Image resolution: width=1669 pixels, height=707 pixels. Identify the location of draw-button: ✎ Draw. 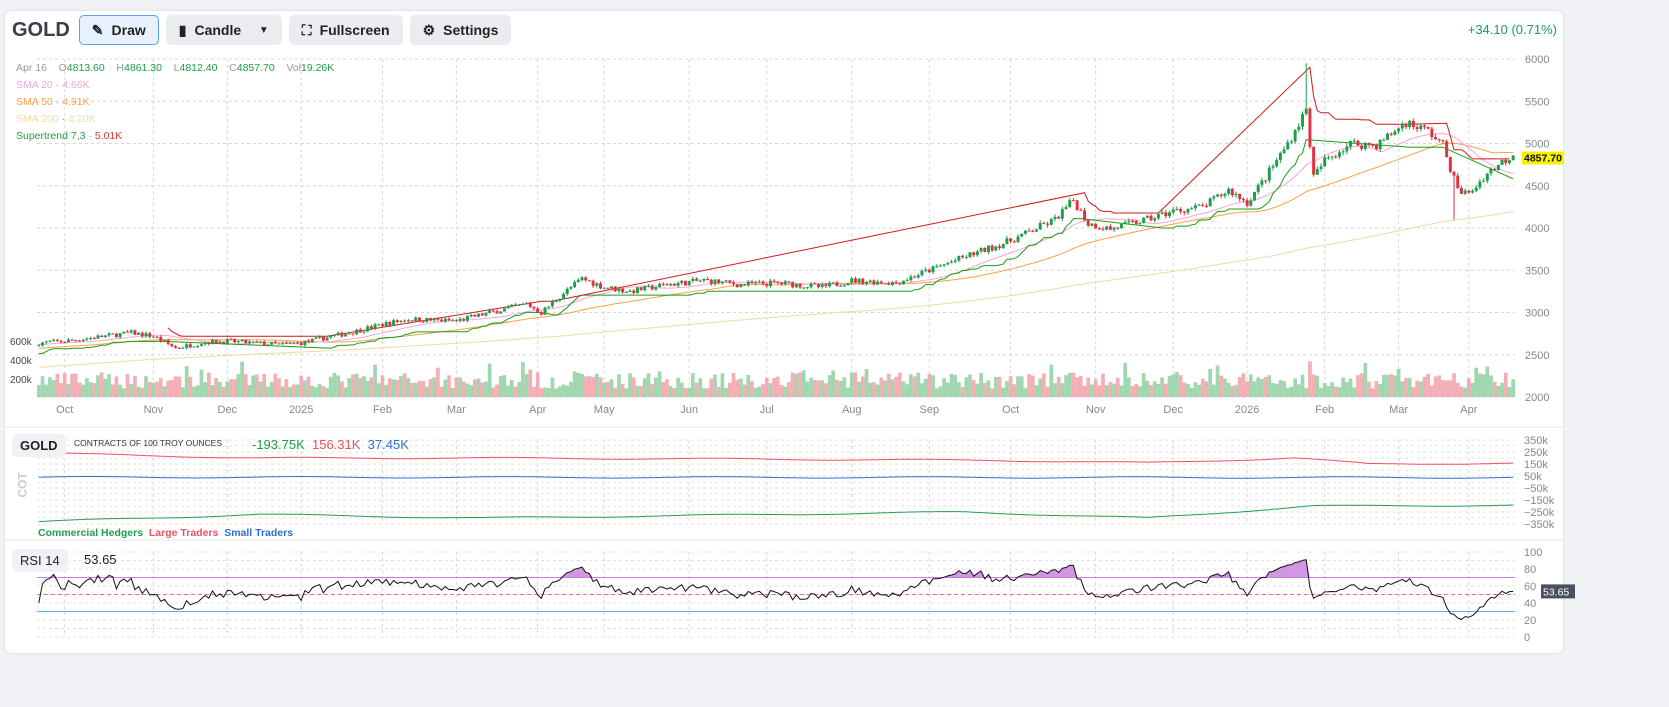
(118, 30).